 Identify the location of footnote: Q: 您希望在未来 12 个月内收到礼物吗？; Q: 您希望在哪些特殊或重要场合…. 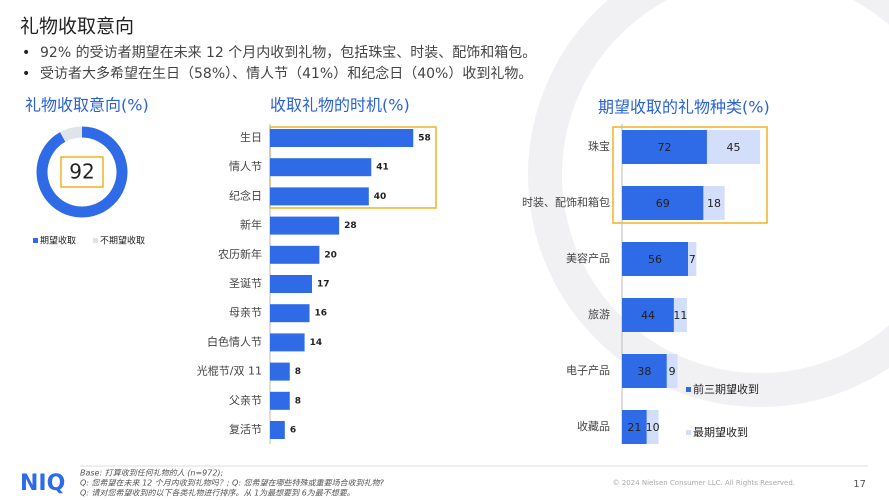
(232, 483).